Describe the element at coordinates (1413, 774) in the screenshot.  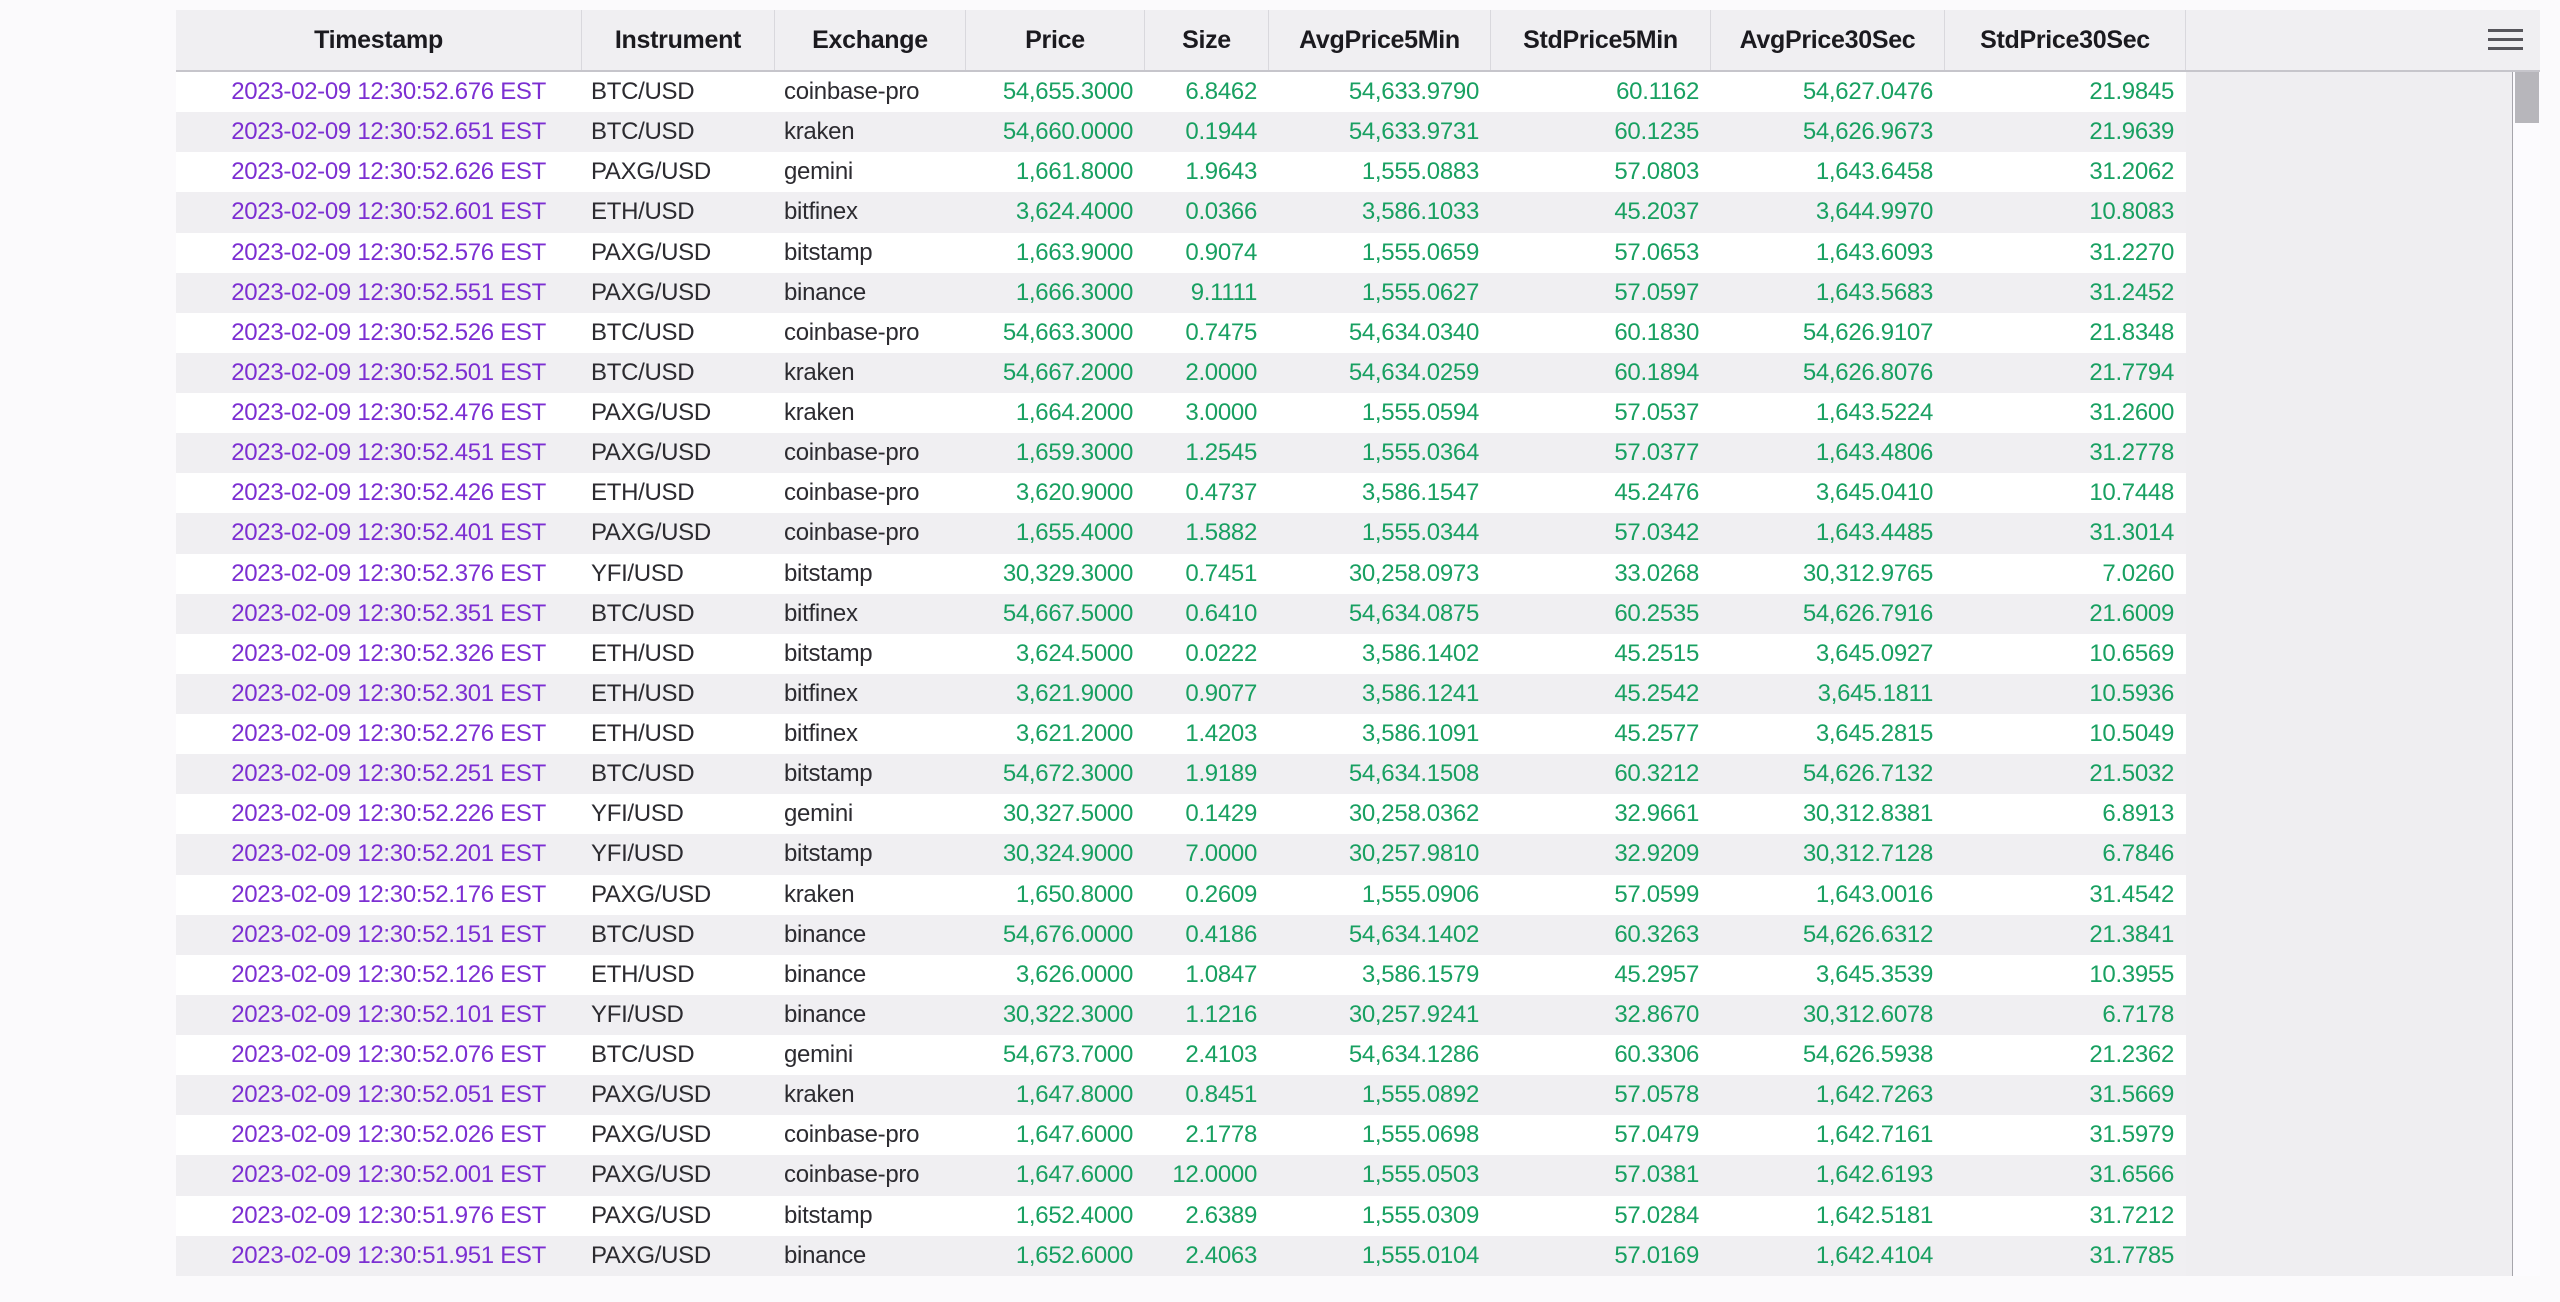
I see `cell-avgprice5min: 54,634.1508` at that location.